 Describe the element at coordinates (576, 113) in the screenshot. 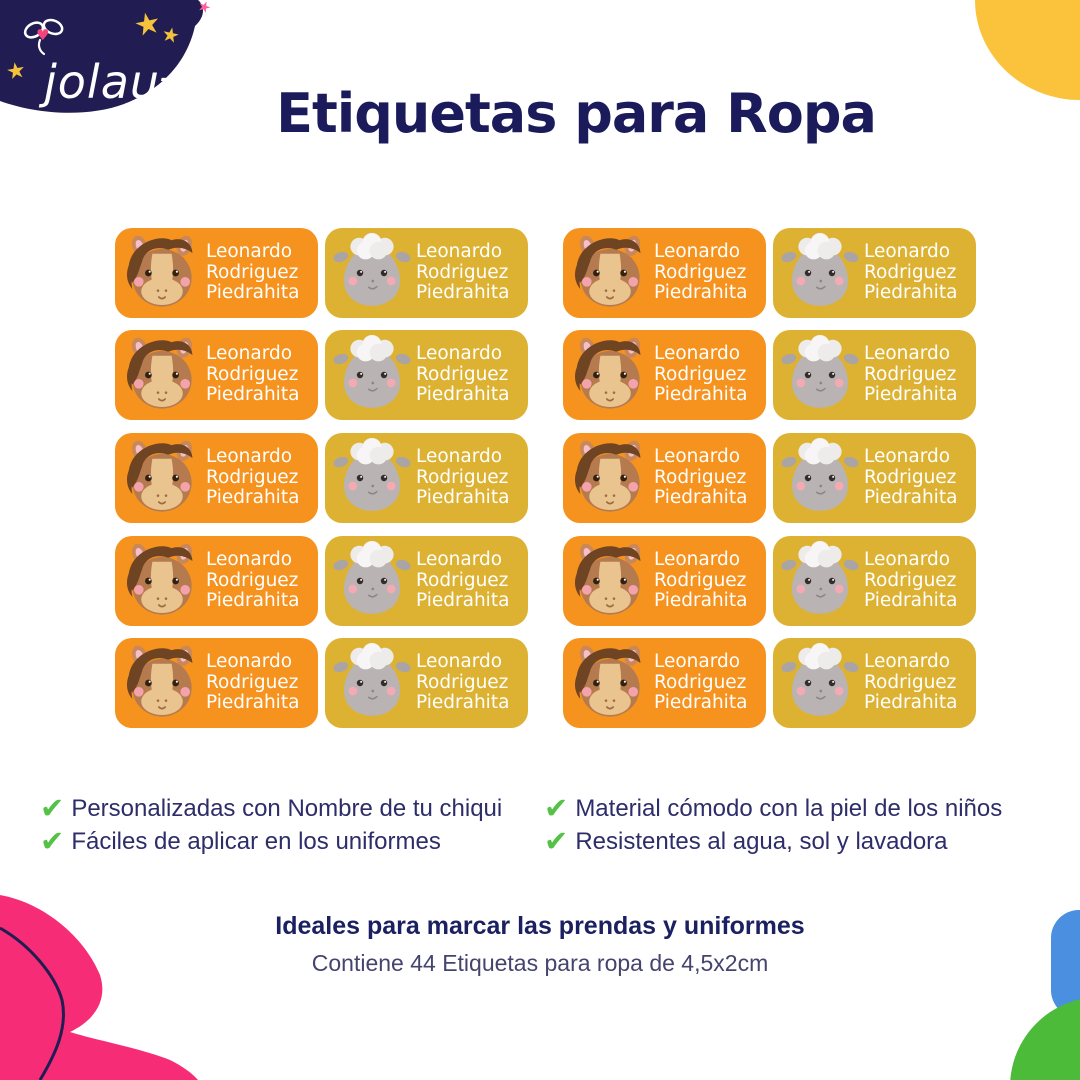

I see `page-title: Etiquetas para Ropa` at that location.